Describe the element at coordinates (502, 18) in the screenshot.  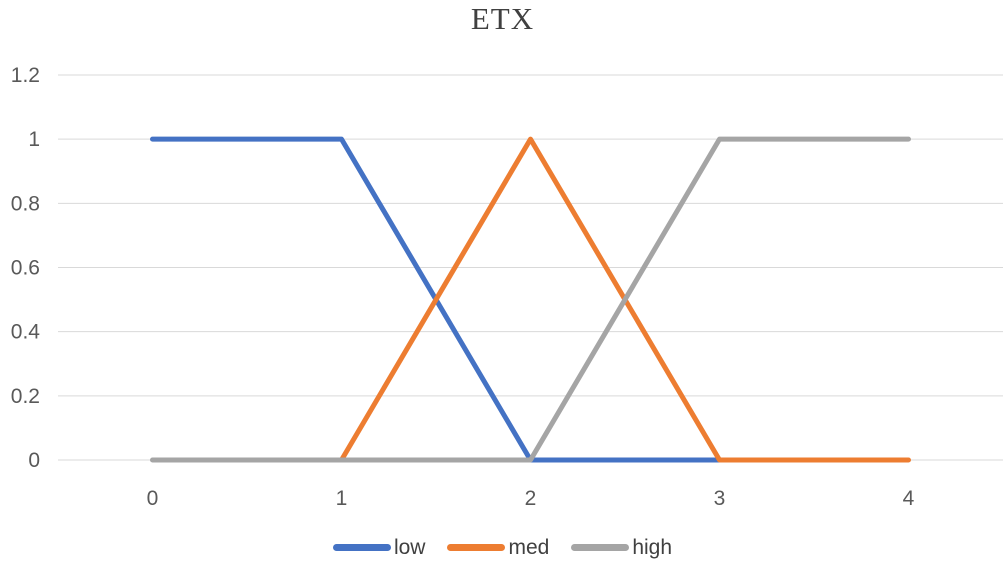
I see `chart-title: ETX` at that location.